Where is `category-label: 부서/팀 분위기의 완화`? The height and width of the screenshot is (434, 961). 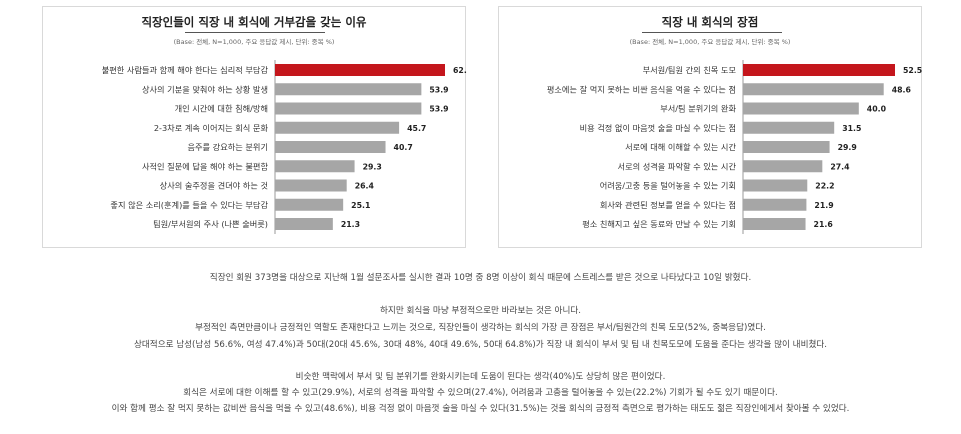 category-label: 부서/팀 분위기의 완화 is located at coordinates (698, 109).